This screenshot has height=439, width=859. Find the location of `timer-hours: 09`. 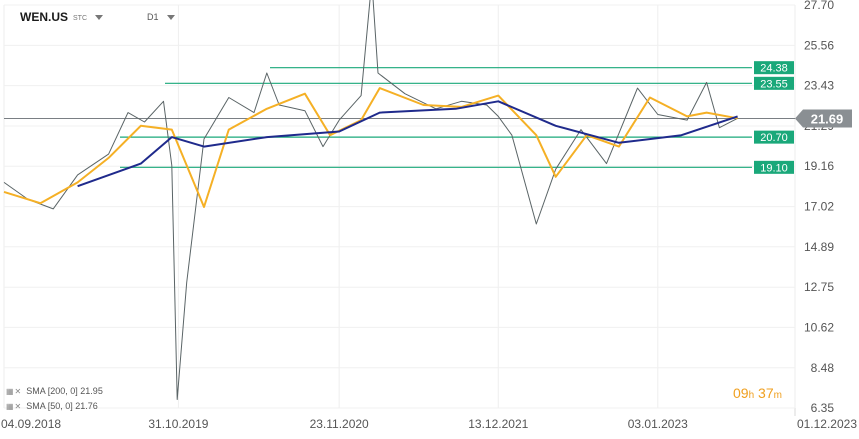

timer-hours: 09 is located at coordinates (741, 393).